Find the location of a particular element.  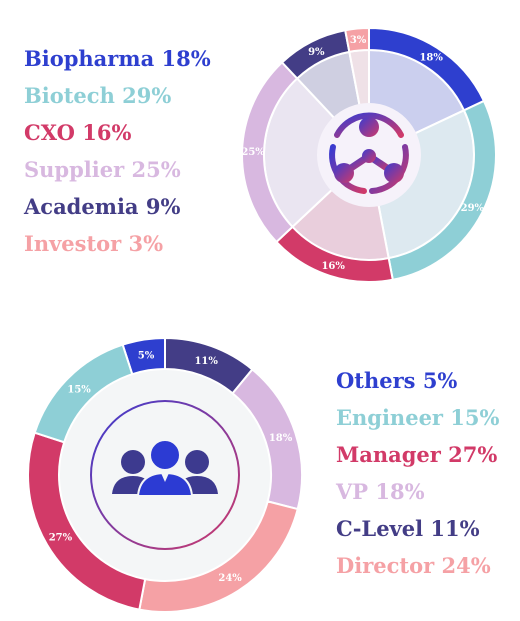

segment-engineer is located at coordinates (83, 393).